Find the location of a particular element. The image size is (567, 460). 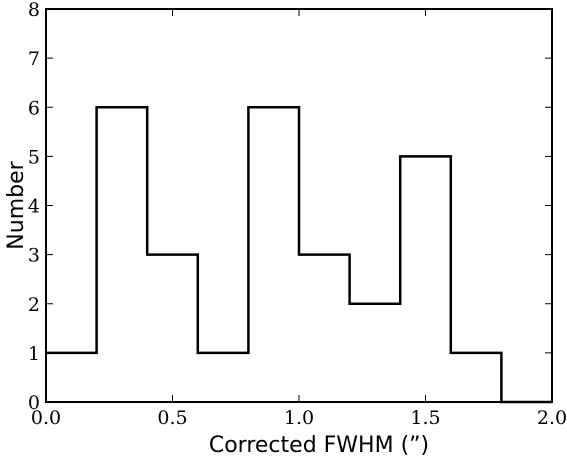

x-axis-label: Corrected FWHM (”) is located at coordinates (319, 445).